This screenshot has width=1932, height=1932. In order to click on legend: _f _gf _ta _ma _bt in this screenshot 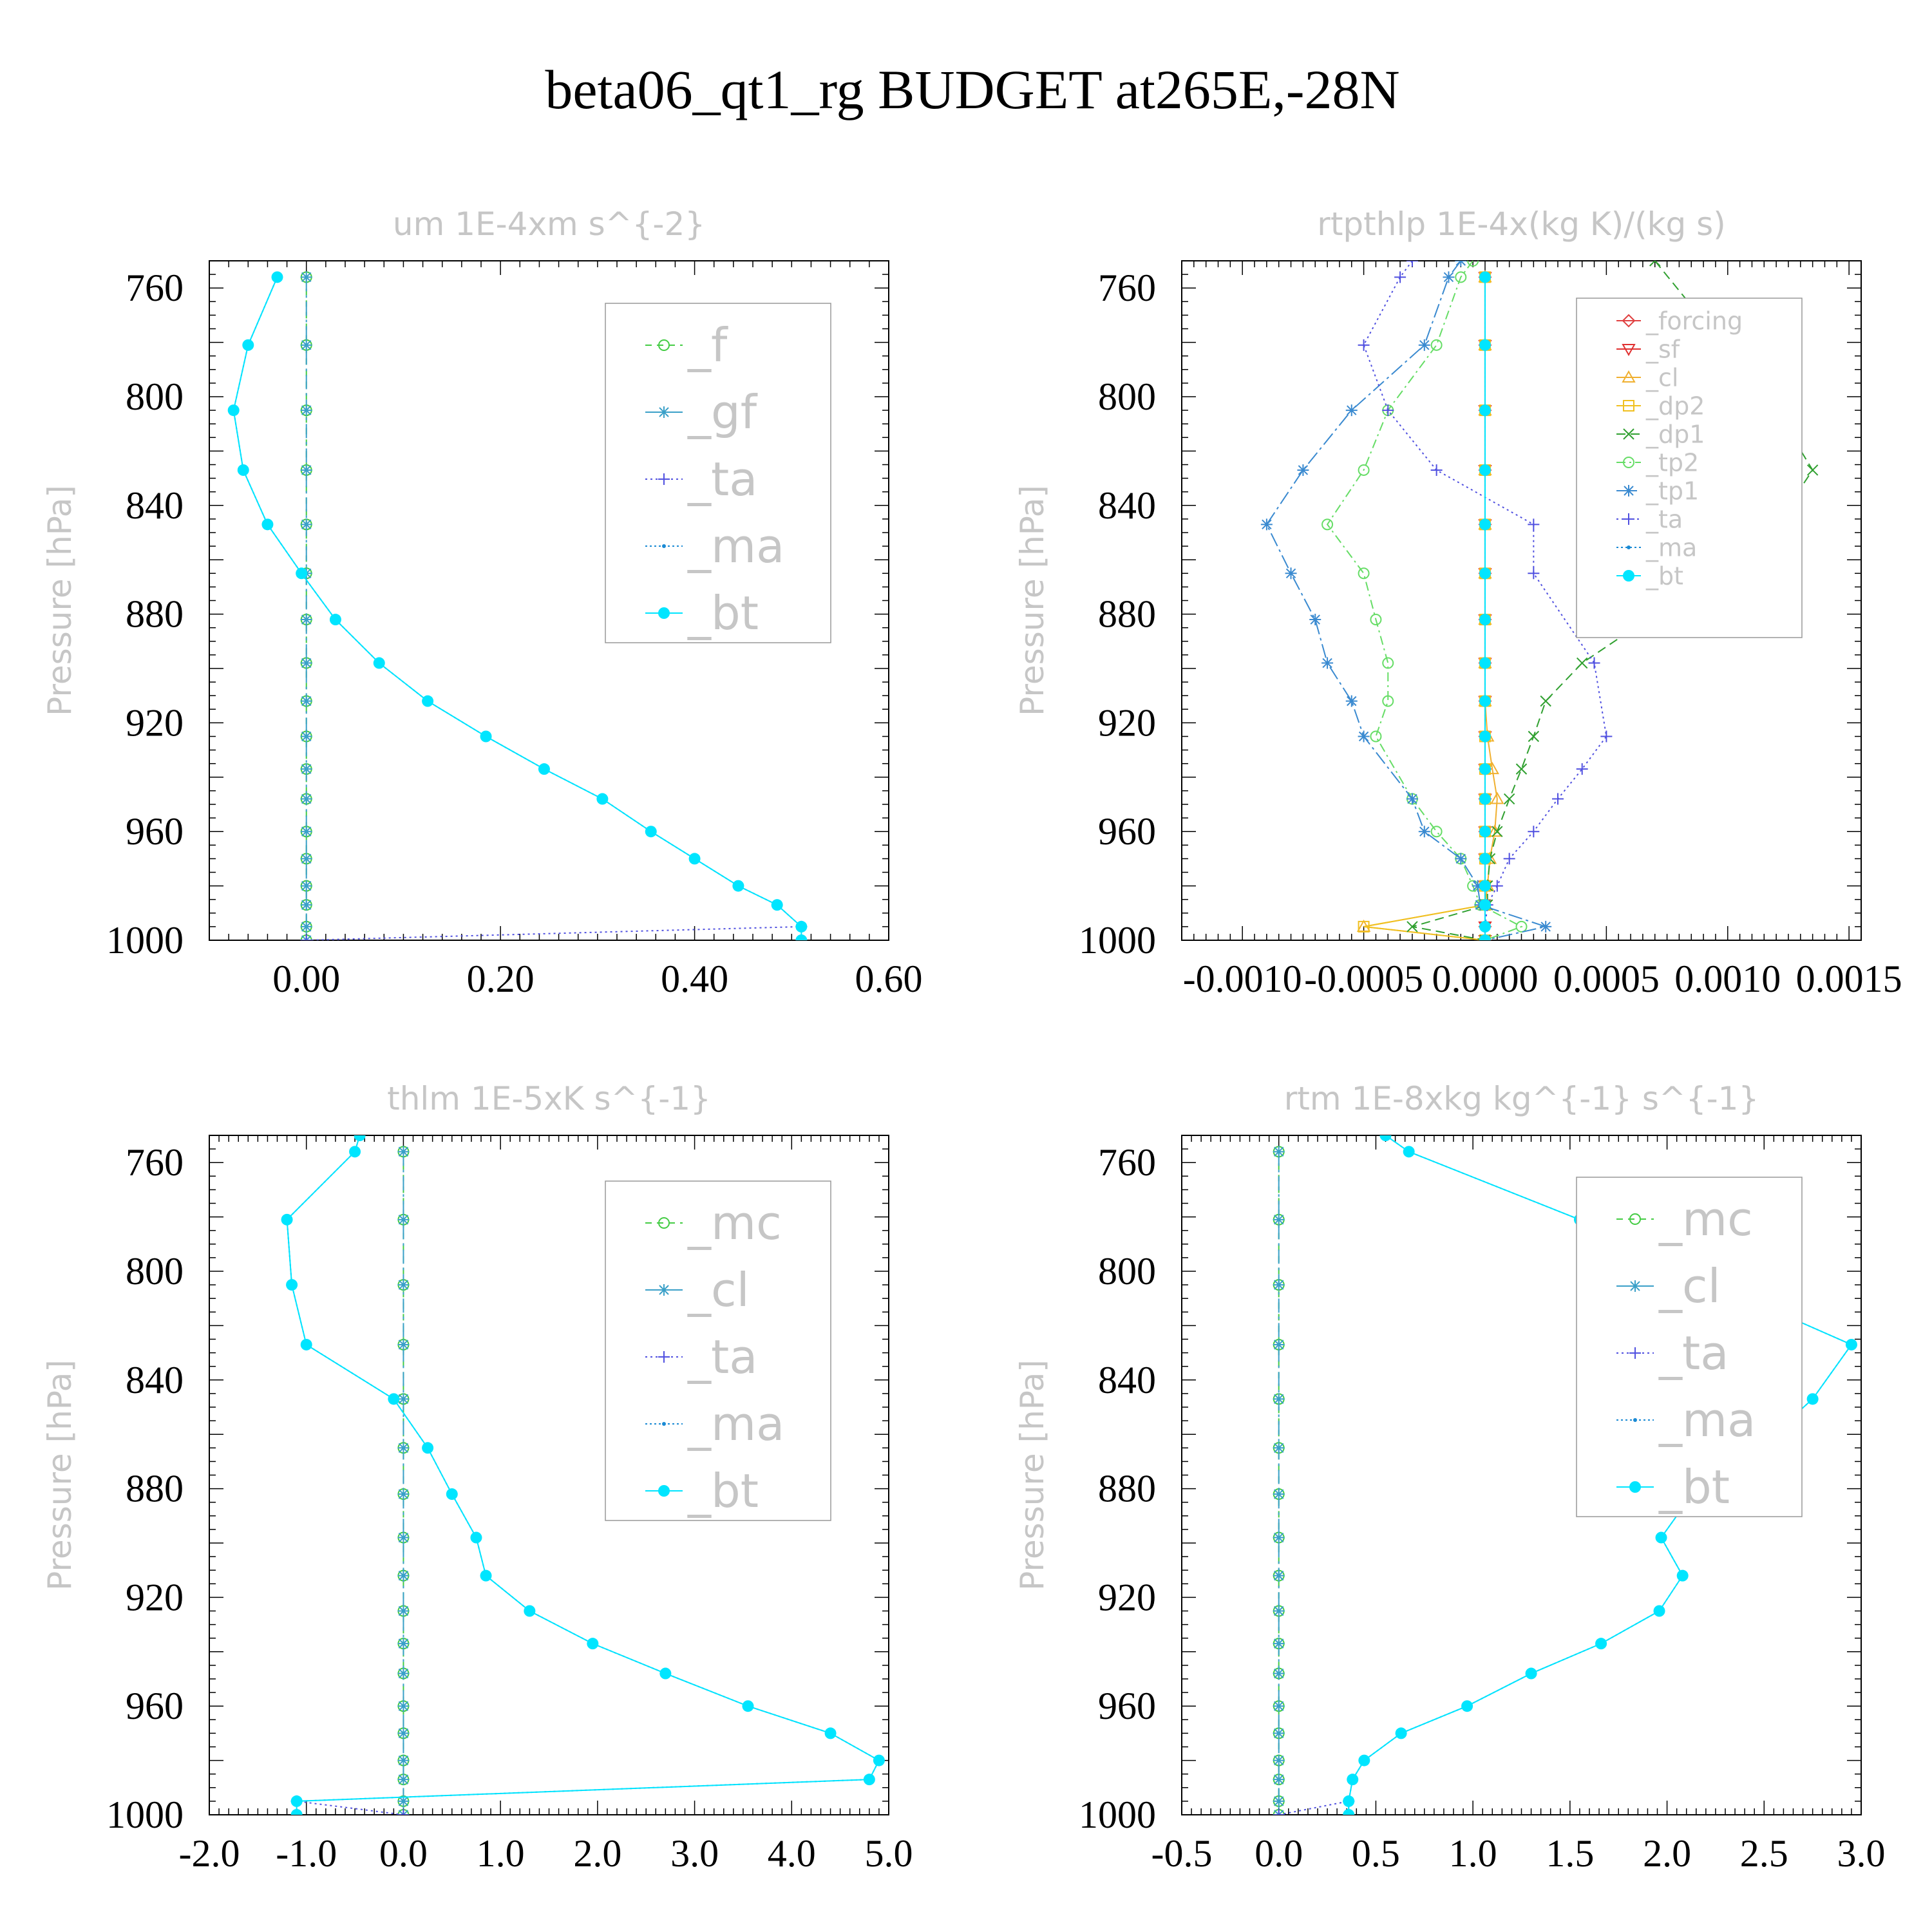, I will do `click(718, 473)`.